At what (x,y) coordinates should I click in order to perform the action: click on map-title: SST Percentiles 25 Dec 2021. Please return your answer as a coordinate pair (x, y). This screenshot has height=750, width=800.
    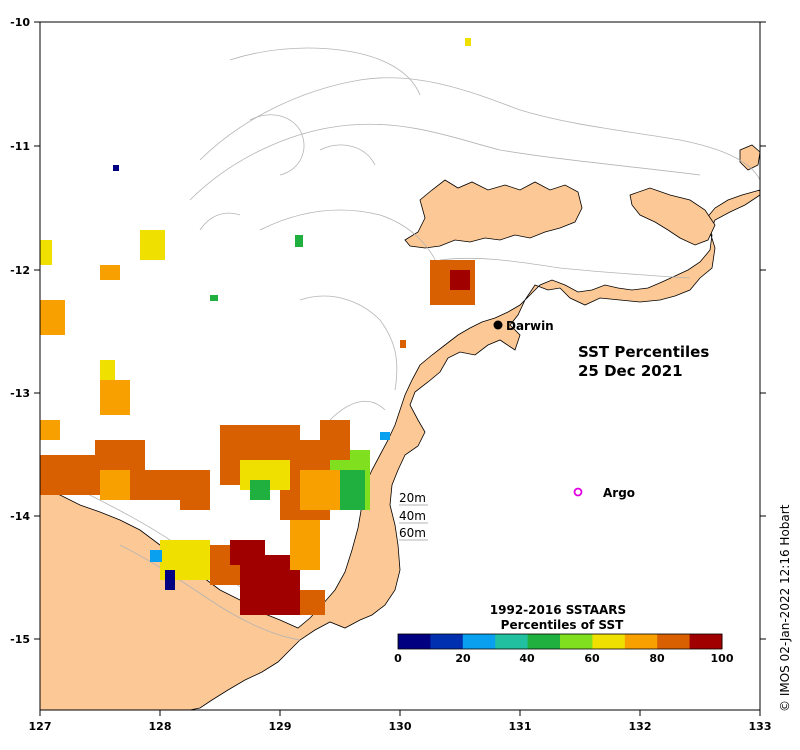
    Looking at the image, I should click on (643, 362).